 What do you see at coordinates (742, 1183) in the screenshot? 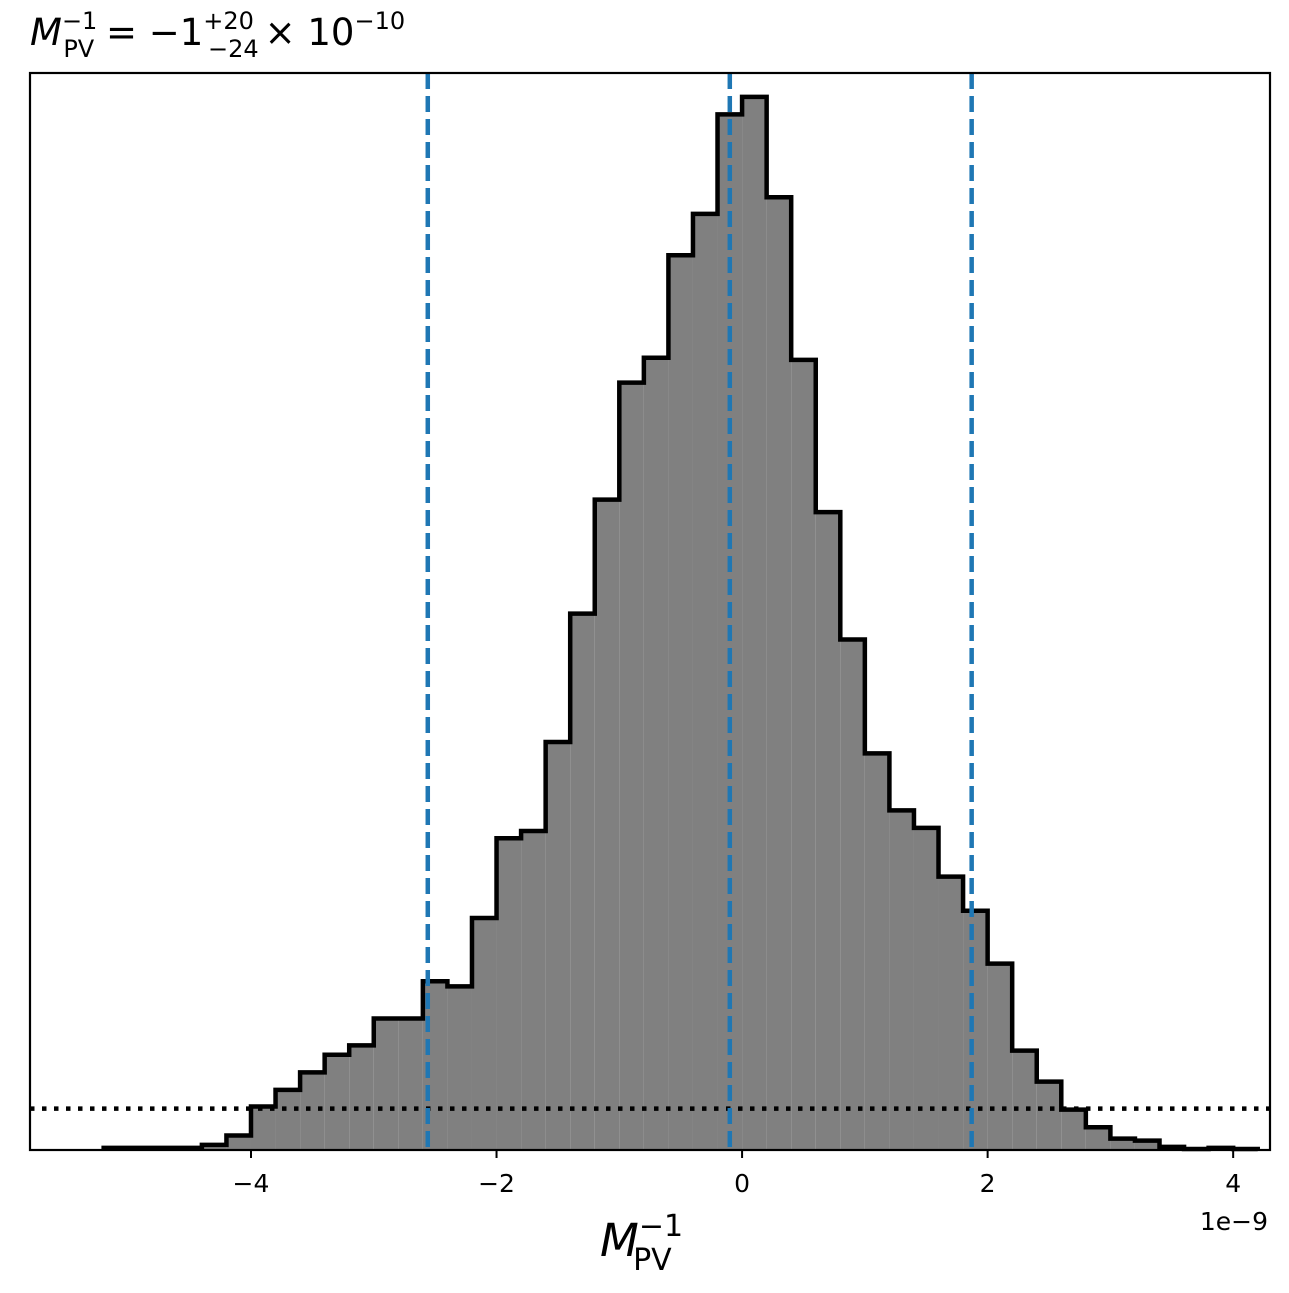
I see `x-tick-label: 0` at bounding box center [742, 1183].